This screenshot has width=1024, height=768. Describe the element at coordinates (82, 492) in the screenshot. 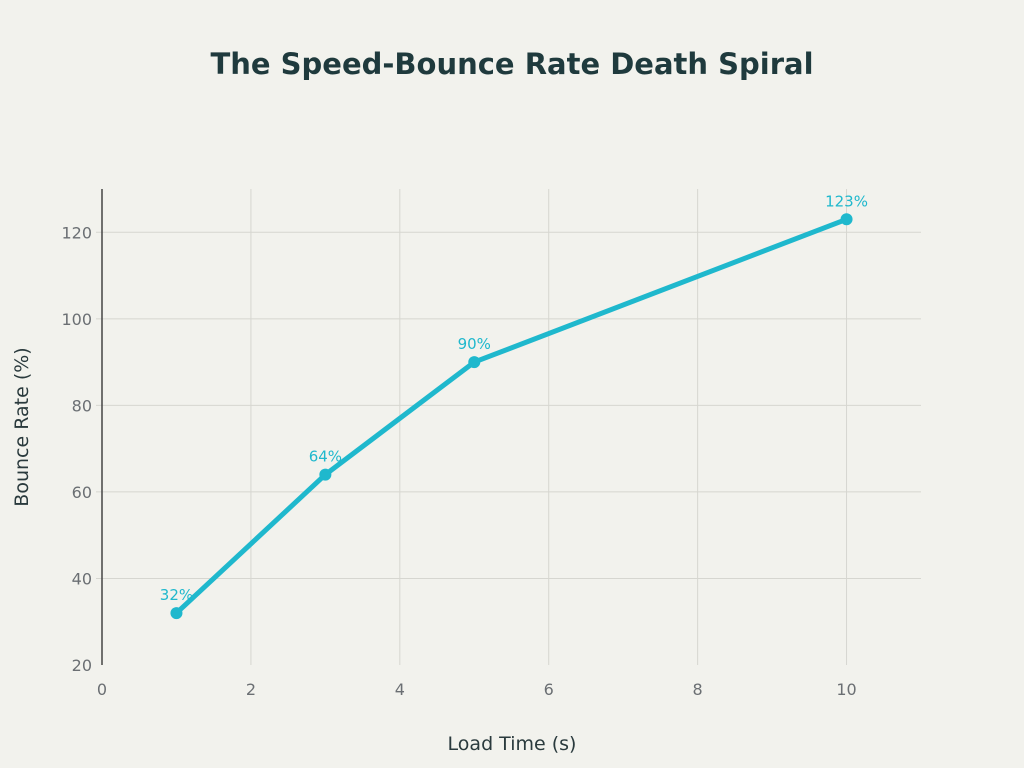

I see `y-tick-label: 60` at that location.